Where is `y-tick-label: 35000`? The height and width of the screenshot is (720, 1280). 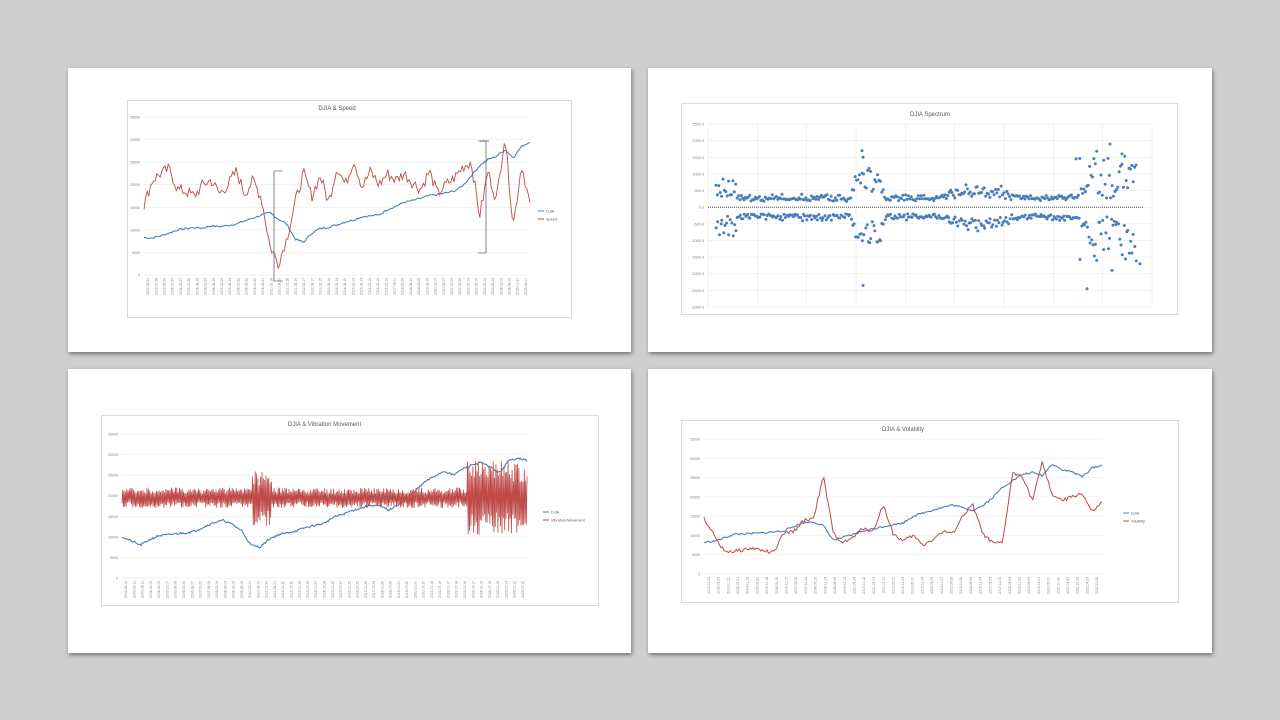 y-tick-label: 35000 is located at coordinates (113, 435).